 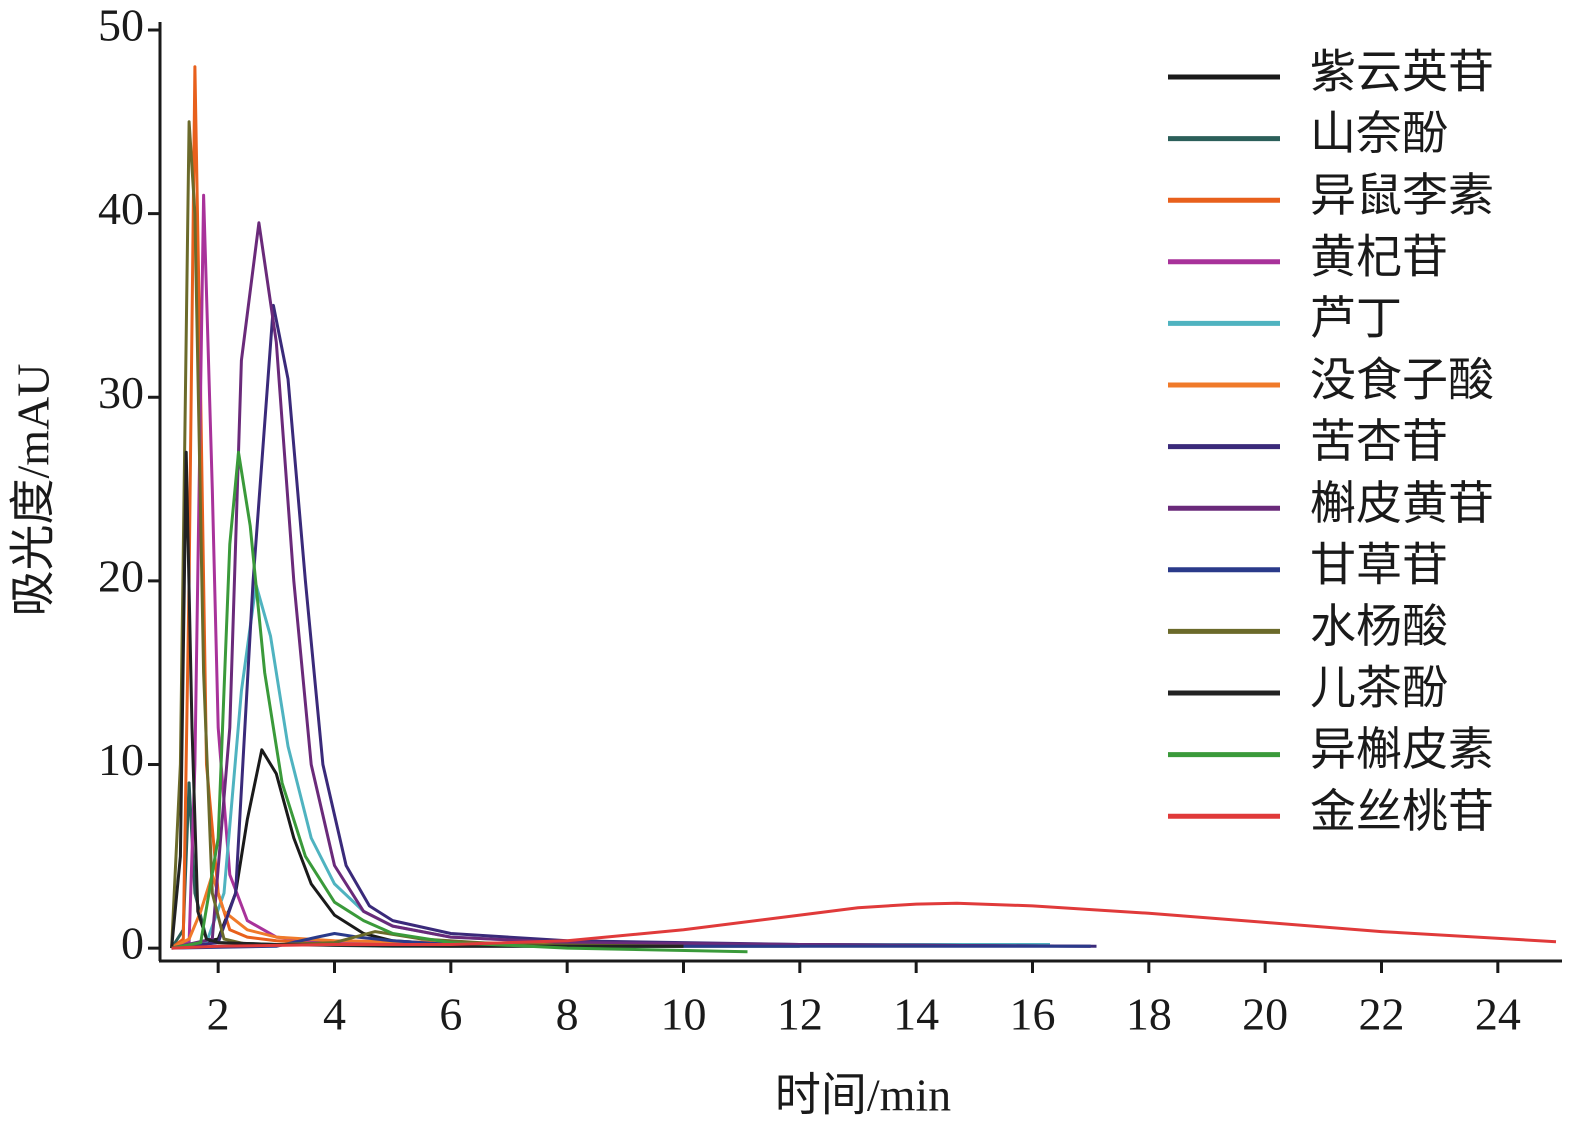 I want to click on legend-label: 芦丁, so click(x=1356, y=318).